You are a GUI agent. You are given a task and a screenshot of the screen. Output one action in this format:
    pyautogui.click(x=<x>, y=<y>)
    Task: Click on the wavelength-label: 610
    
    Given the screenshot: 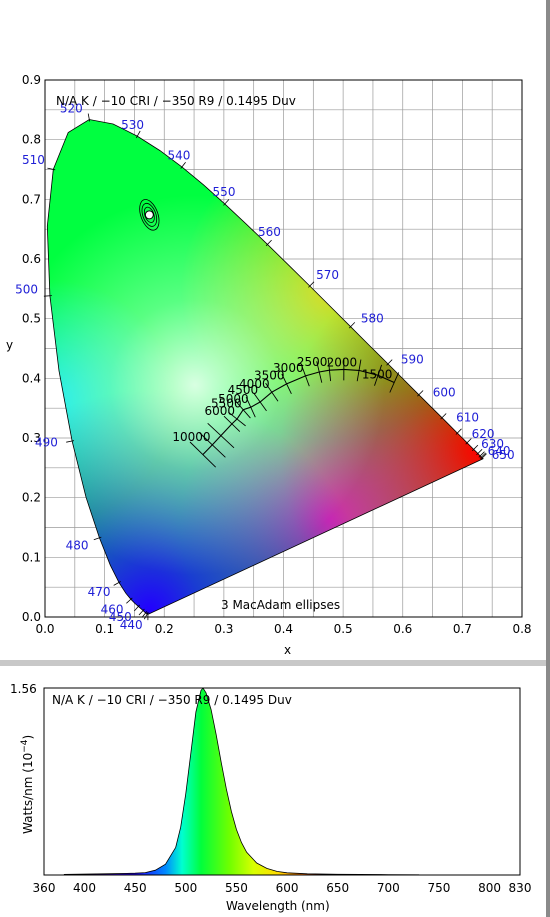 What is the action you would take?
    pyautogui.click(x=467, y=418)
    